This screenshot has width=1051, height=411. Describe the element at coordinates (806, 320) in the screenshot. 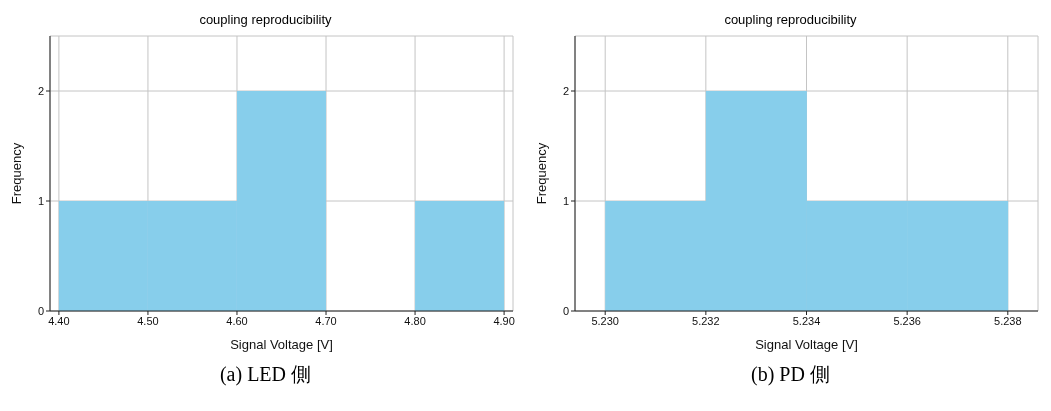

I see `x-tick-label: 5.234` at that location.